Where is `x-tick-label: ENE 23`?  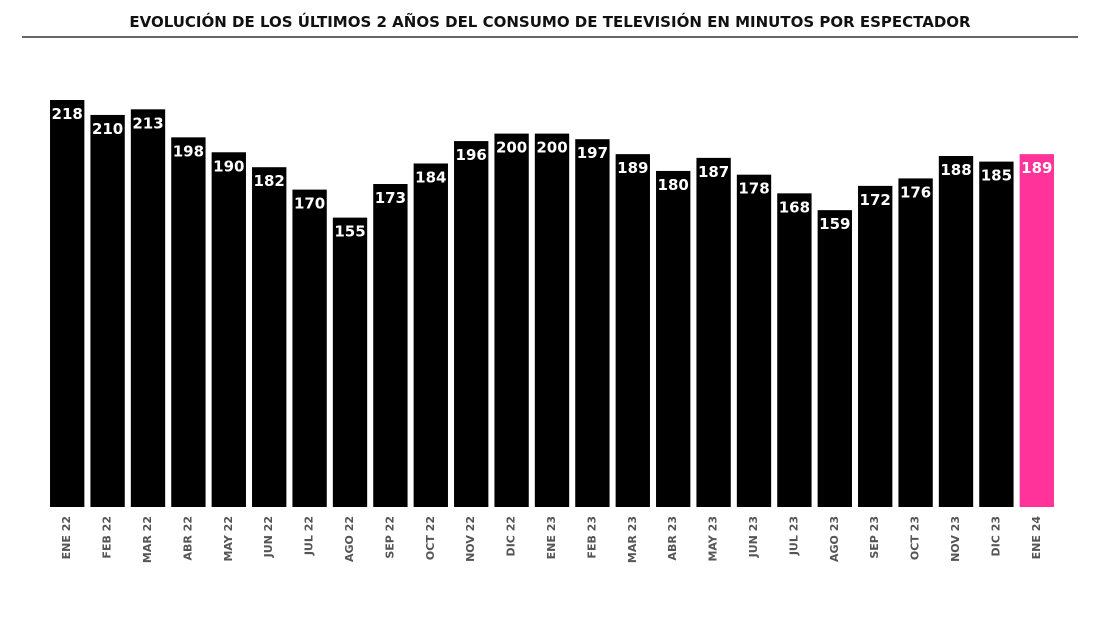
x-tick-label: ENE 23 is located at coordinates (551, 537).